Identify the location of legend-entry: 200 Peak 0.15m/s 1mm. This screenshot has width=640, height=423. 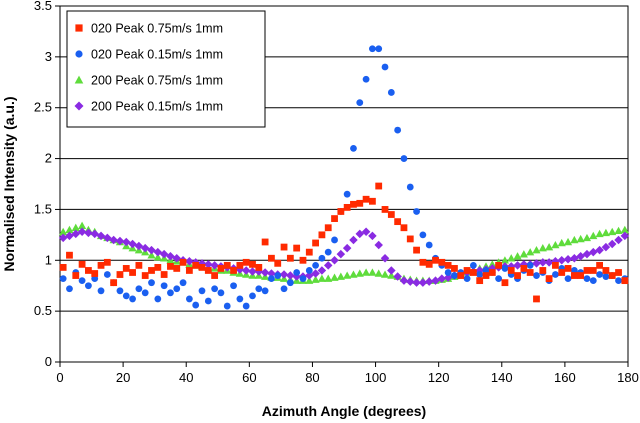
(157, 107).